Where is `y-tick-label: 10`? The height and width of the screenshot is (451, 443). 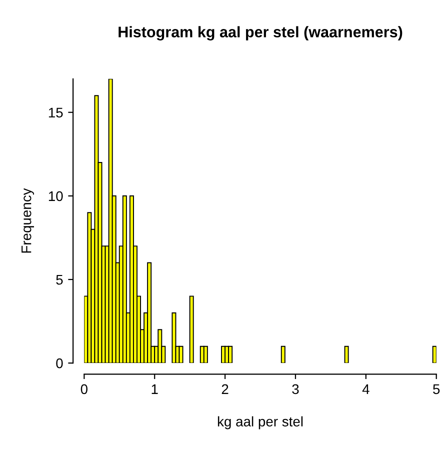
y-tick-label: 10 is located at coordinates (55, 196).